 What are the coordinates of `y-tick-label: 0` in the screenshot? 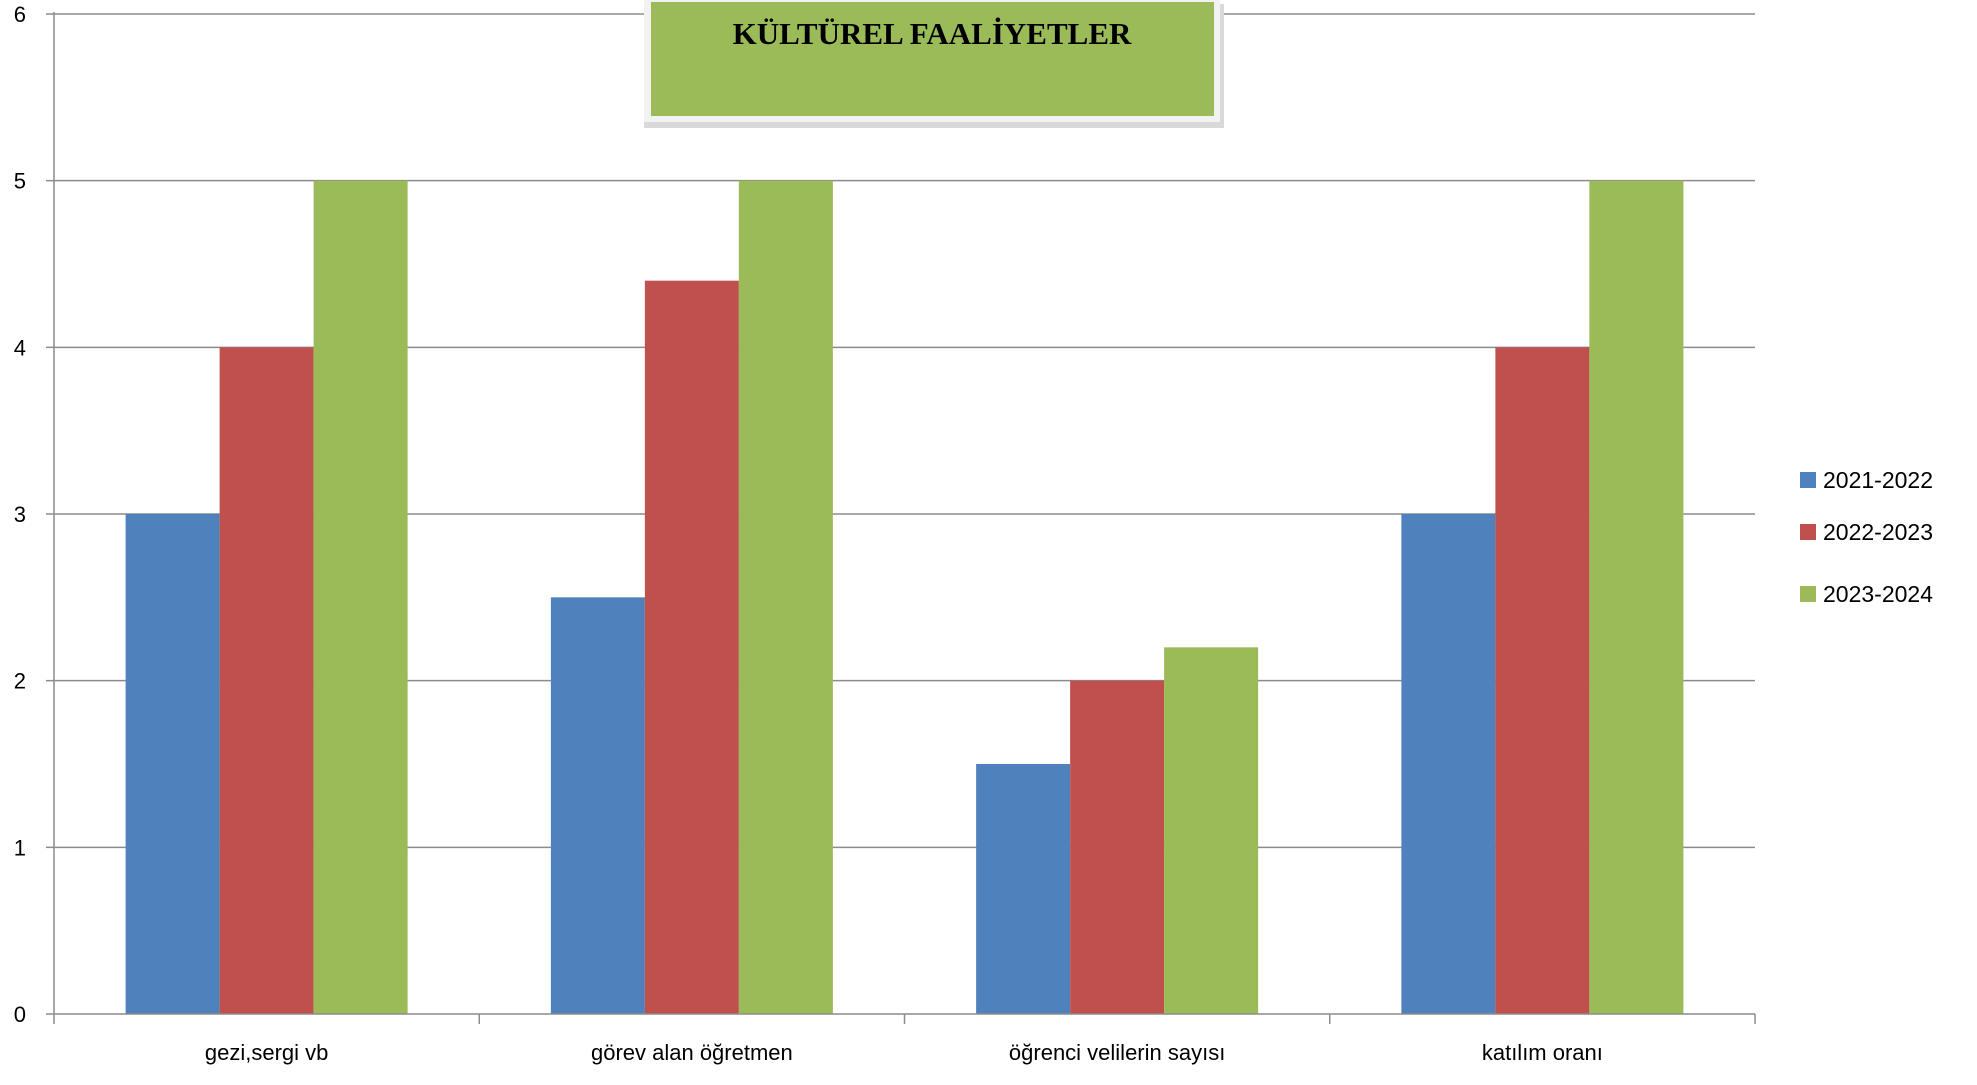 It's located at (20, 1014).